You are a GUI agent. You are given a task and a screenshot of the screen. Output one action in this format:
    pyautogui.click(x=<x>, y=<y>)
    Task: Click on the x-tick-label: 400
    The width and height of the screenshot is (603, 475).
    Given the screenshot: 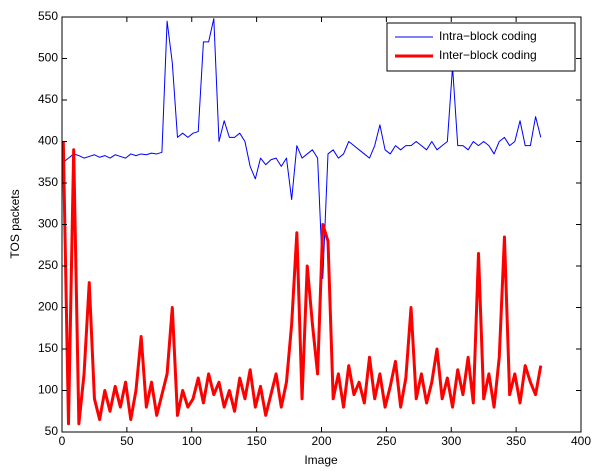 What is the action you would take?
    pyautogui.click(x=581, y=441)
    